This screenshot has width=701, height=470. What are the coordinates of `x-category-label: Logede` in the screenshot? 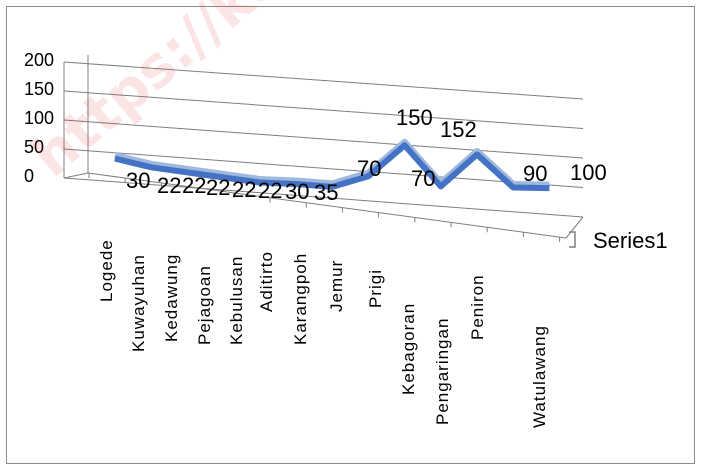 It's located at (106, 270).